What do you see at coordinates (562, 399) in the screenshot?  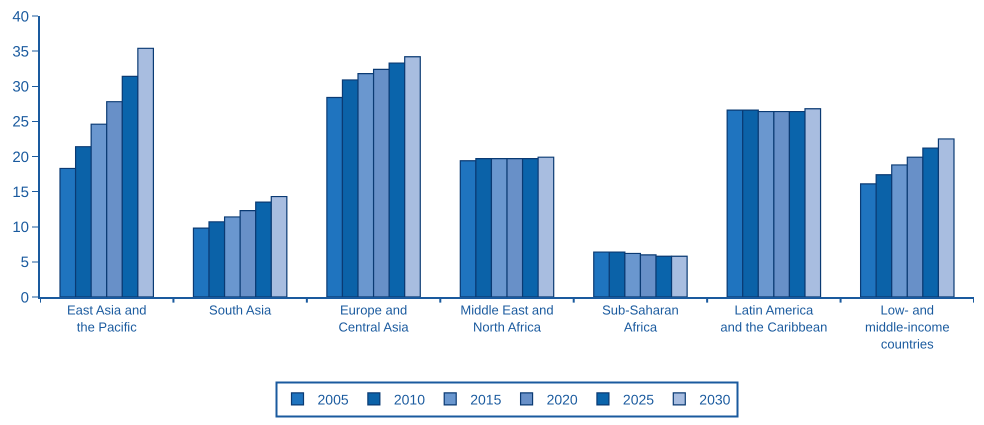 I see `legend-label: 2020` at bounding box center [562, 399].